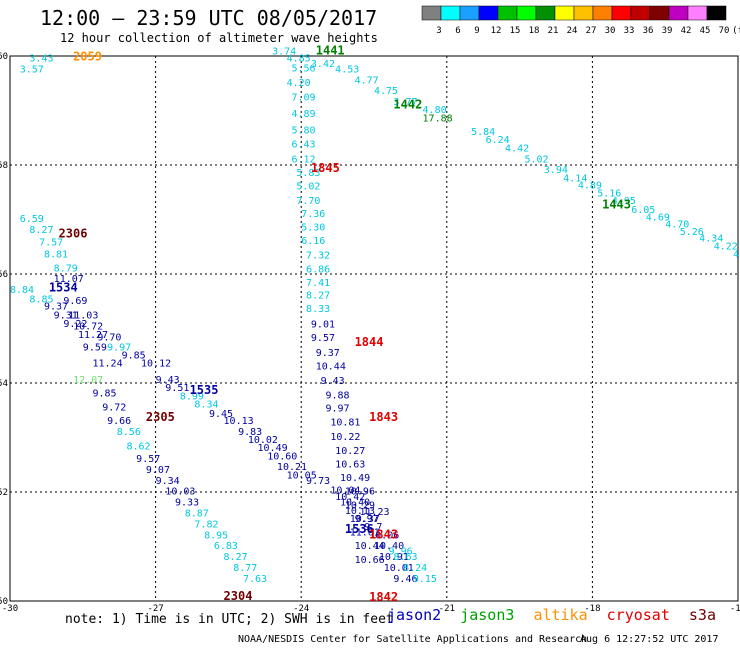 The height and width of the screenshot is (650, 740). I want to click on colorbar-label: 39, so click(667, 31).